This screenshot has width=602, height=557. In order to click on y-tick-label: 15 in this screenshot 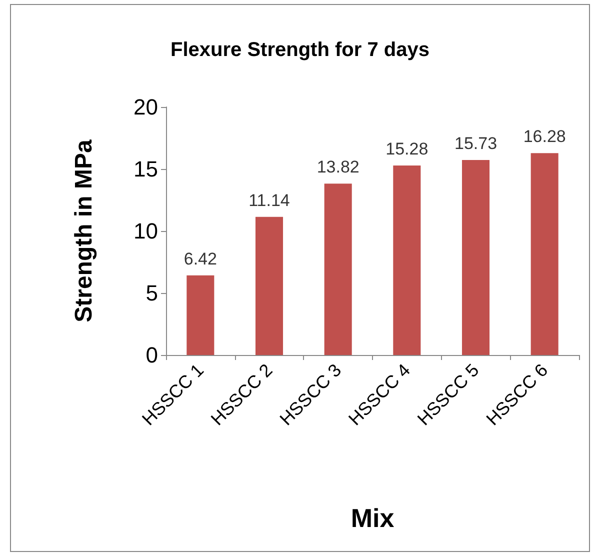, I will do `click(146, 169)`.